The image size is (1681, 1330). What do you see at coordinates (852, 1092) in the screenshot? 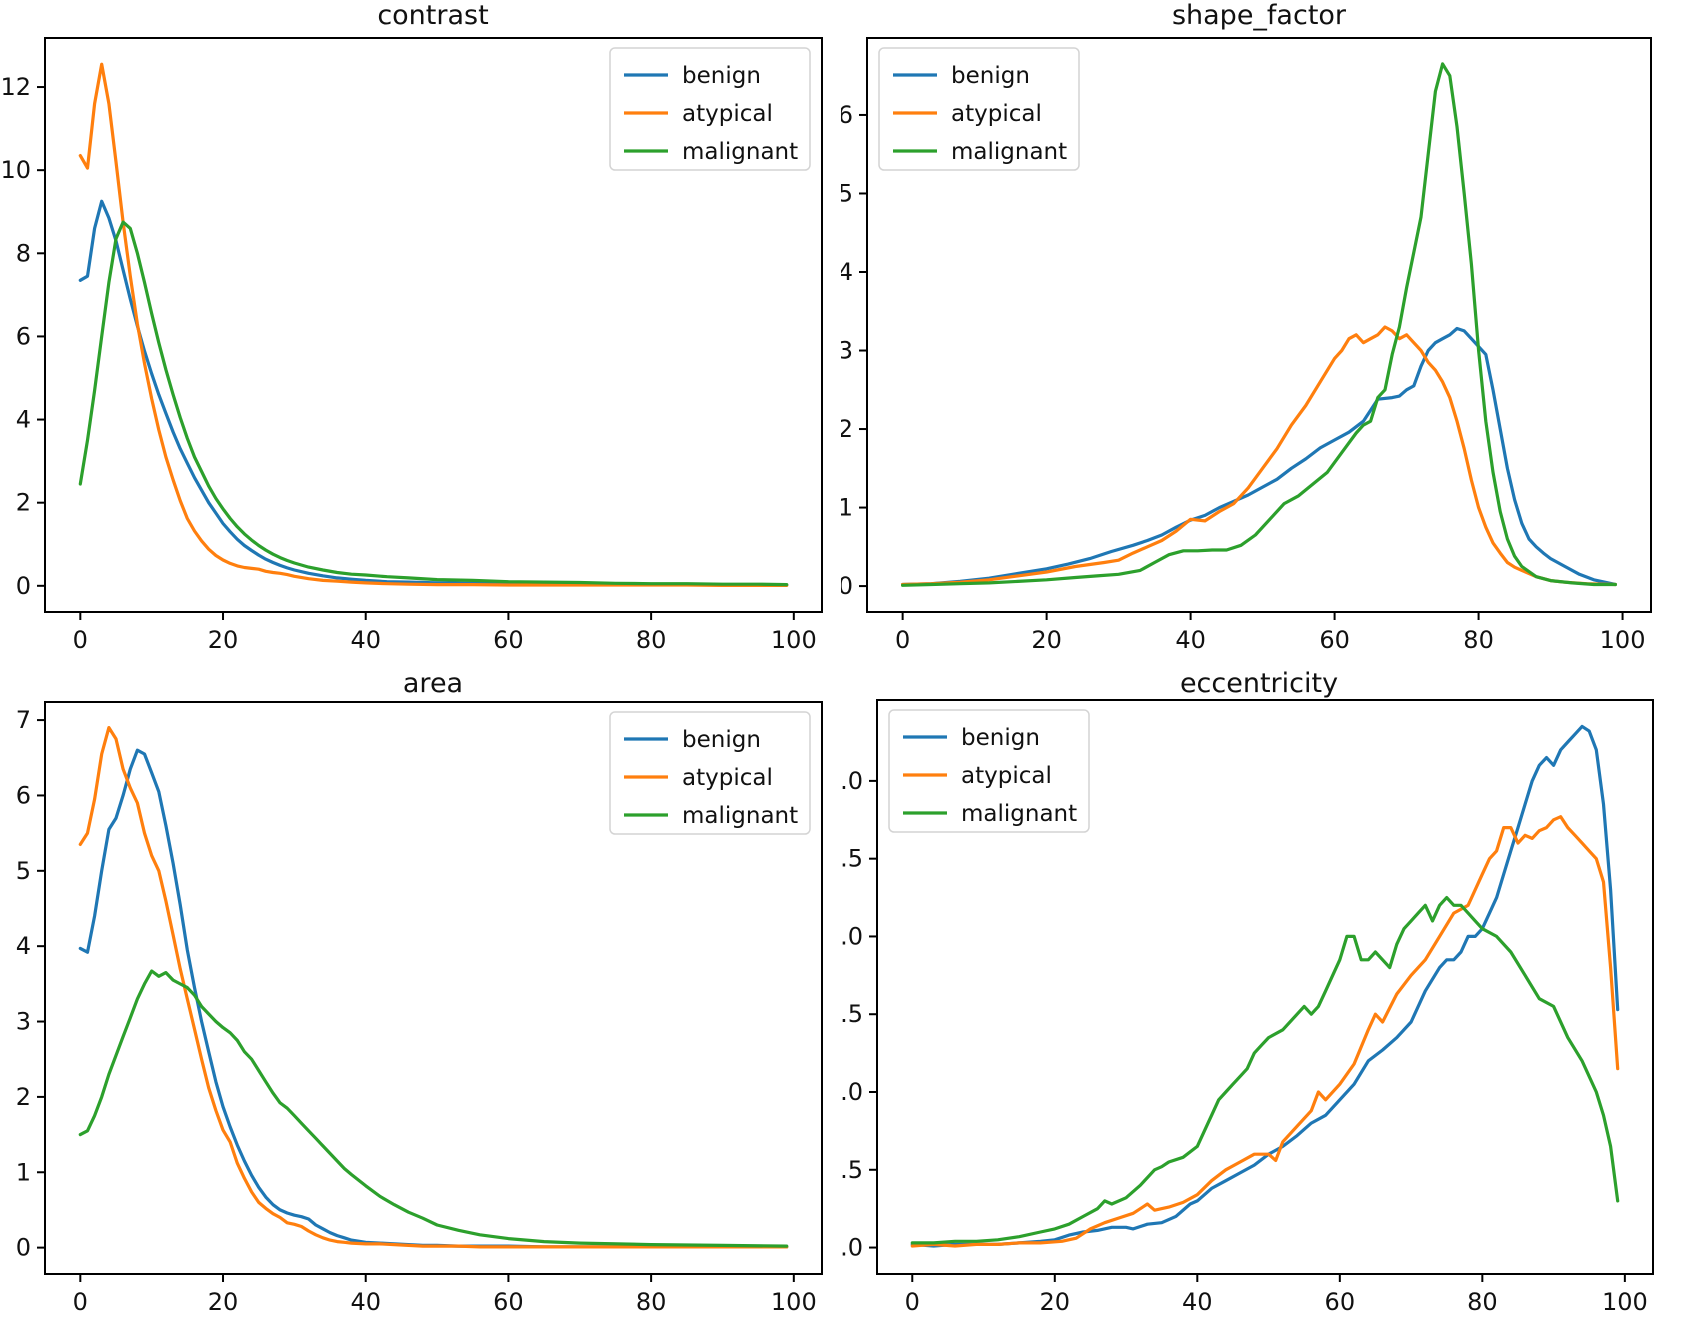
I see `y-tick-label: 1.0` at bounding box center [852, 1092].